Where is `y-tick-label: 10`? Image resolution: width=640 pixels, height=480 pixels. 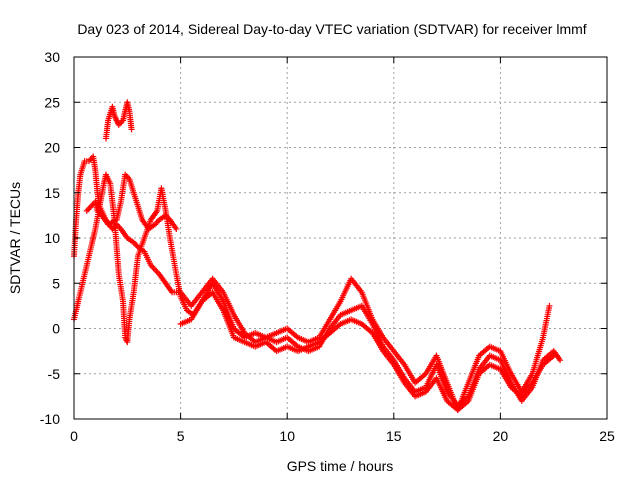
y-tick-label: 10 is located at coordinates (52, 238).